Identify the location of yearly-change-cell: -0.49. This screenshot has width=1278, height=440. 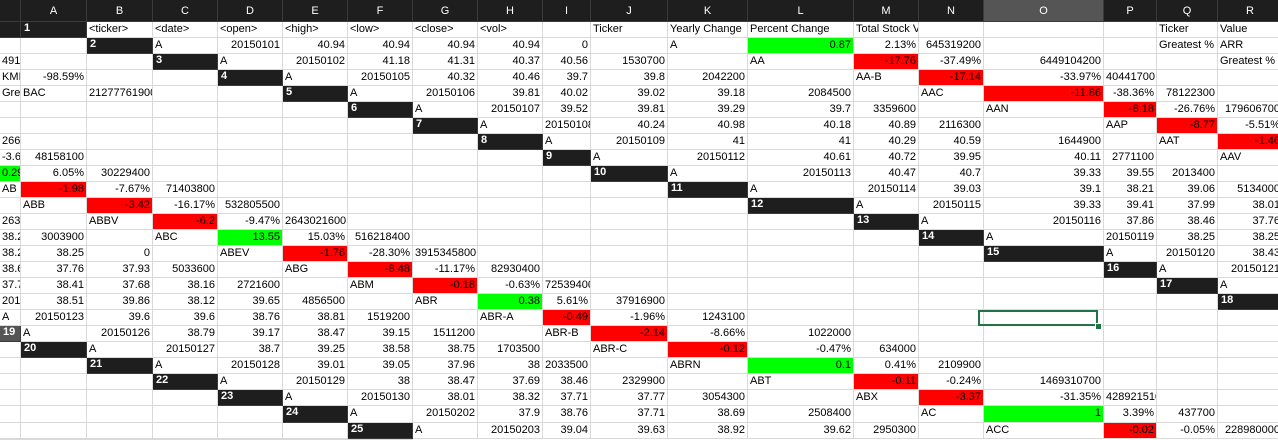
(567, 318).